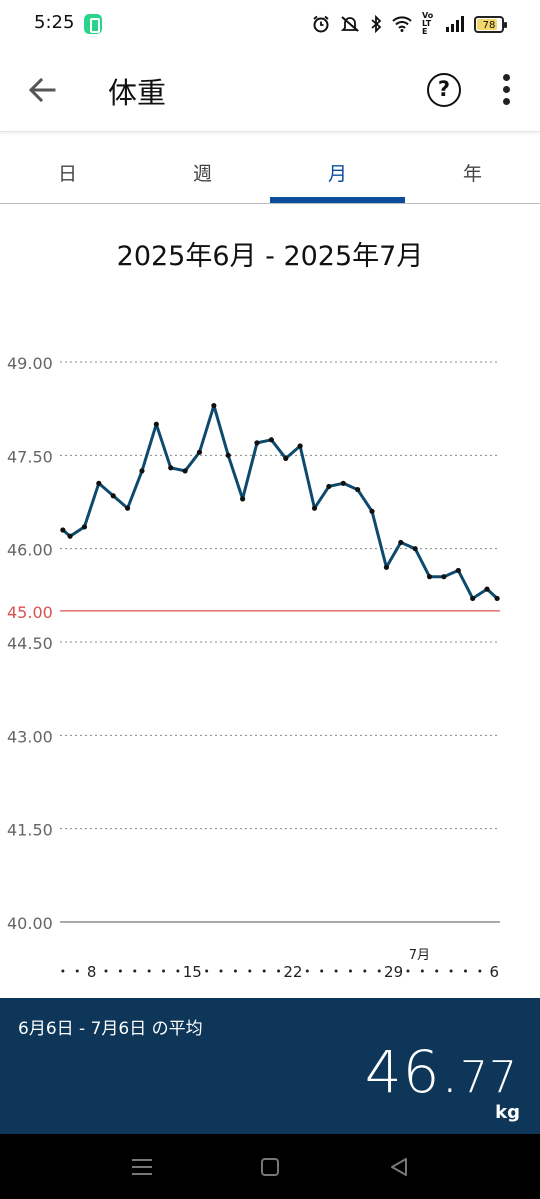  What do you see at coordinates (506, 77) in the screenshot?
I see `more-vert-icon` at bounding box center [506, 77].